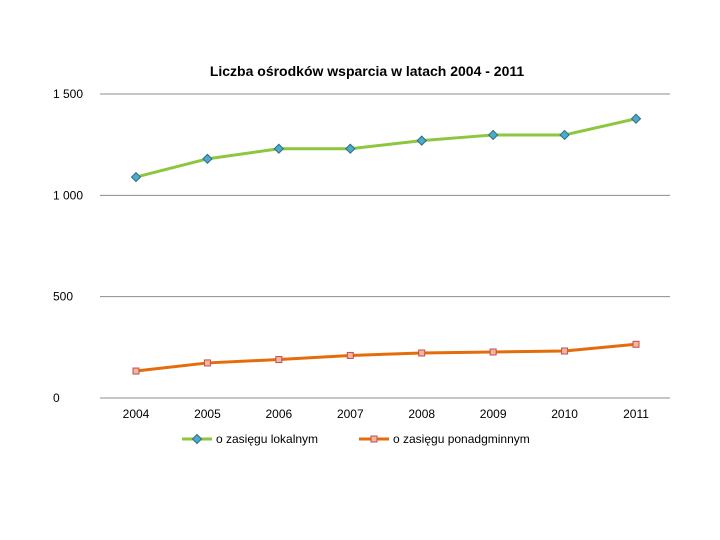  Describe the element at coordinates (350, 414) in the screenshot. I see `x-tick-label: 2007` at that location.